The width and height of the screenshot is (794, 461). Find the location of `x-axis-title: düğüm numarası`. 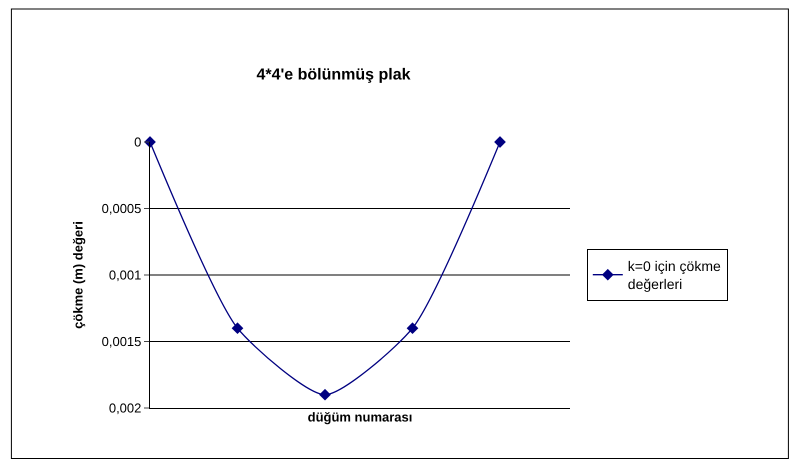

x-axis-title: düğüm numarası is located at coordinates (360, 417).